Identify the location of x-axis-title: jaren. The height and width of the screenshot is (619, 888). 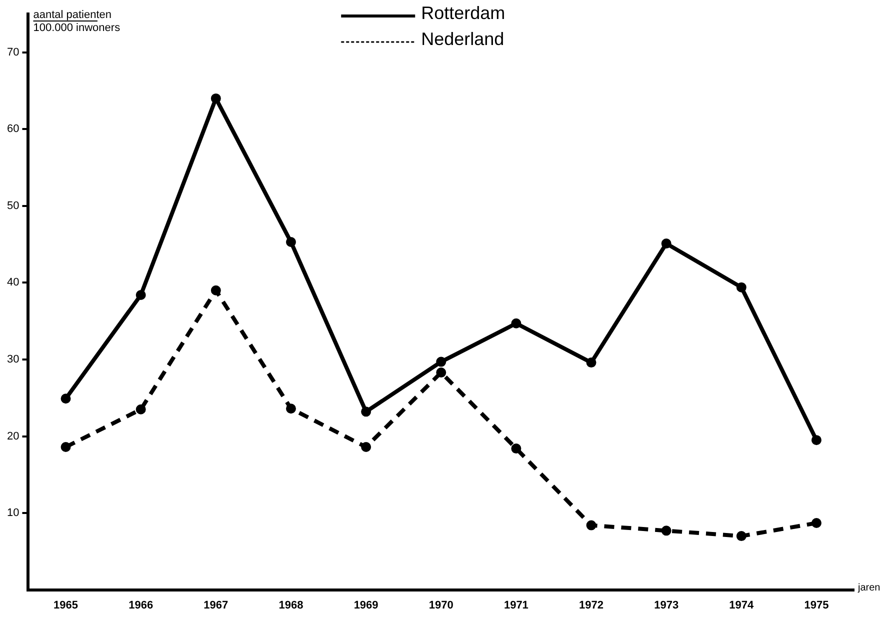
(868, 588).